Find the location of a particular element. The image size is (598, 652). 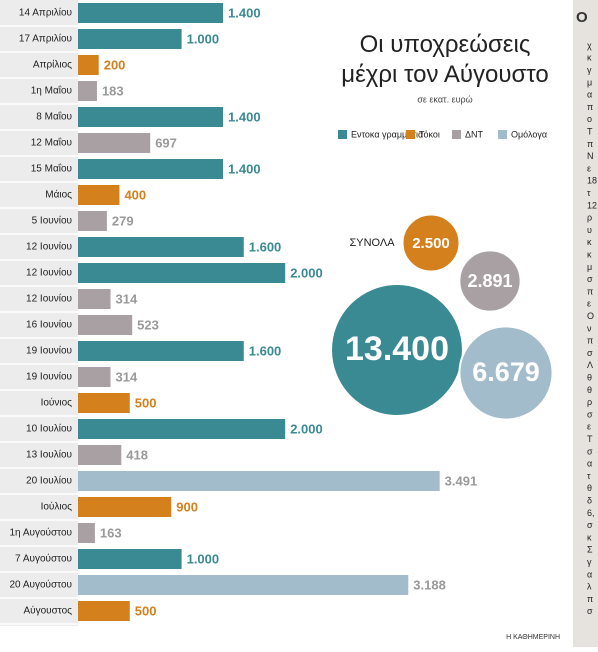

side-text: ο is located at coordinates (589, 119).